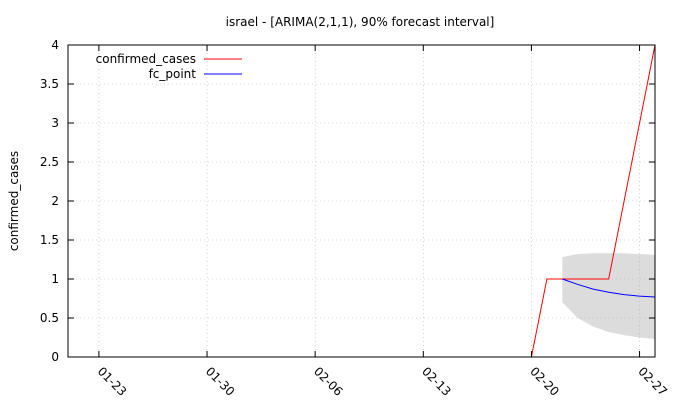  What do you see at coordinates (328, 381) in the screenshot?
I see `x-tick-label: 02-06` at bounding box center [328, 381].